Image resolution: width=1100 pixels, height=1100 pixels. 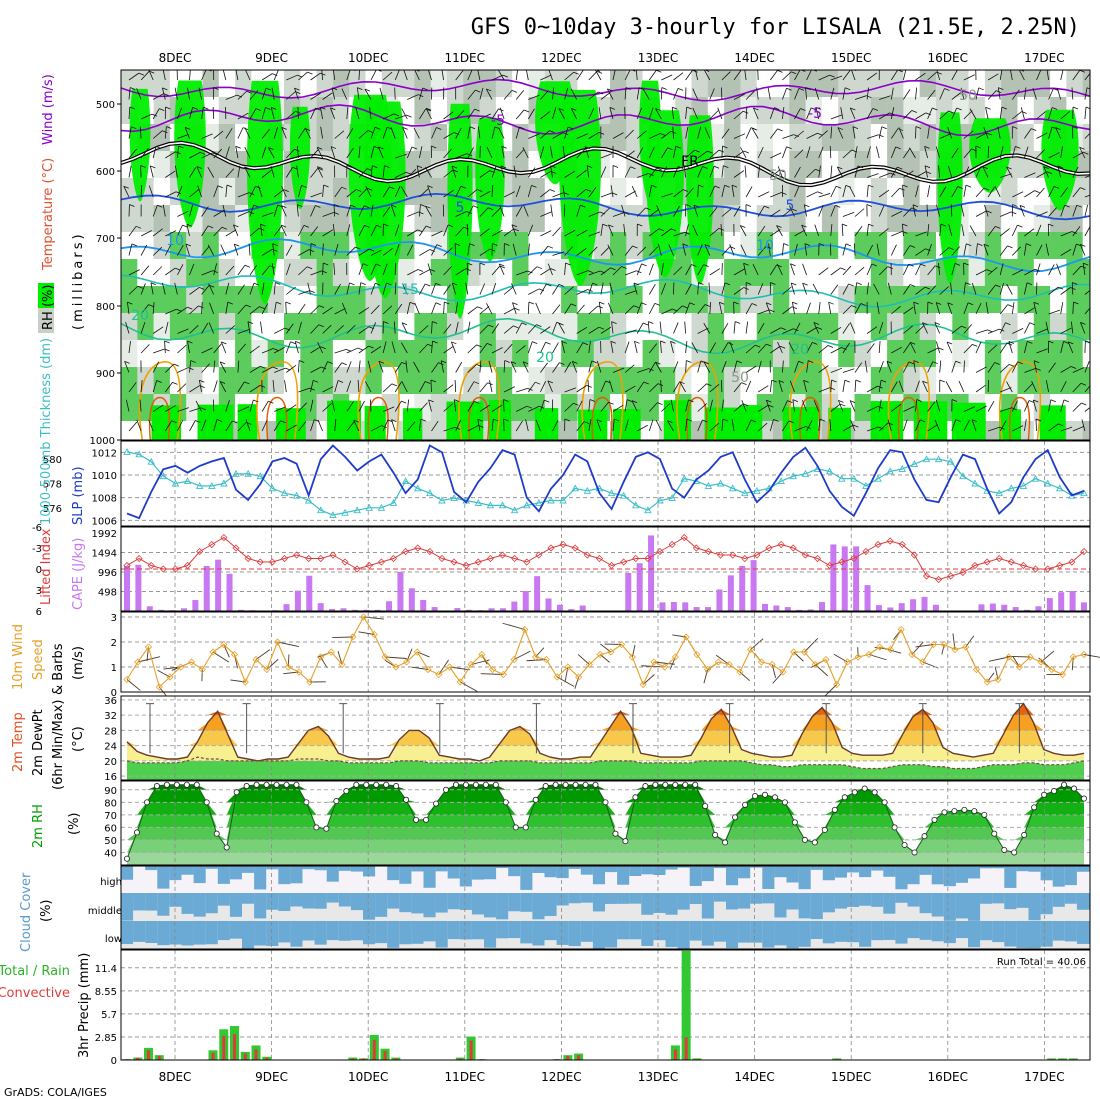 What do you see at coordinates (110, 762) in the screenshot?
I see `temp2m-tick-label: 20` at bounding box center [110, 762].